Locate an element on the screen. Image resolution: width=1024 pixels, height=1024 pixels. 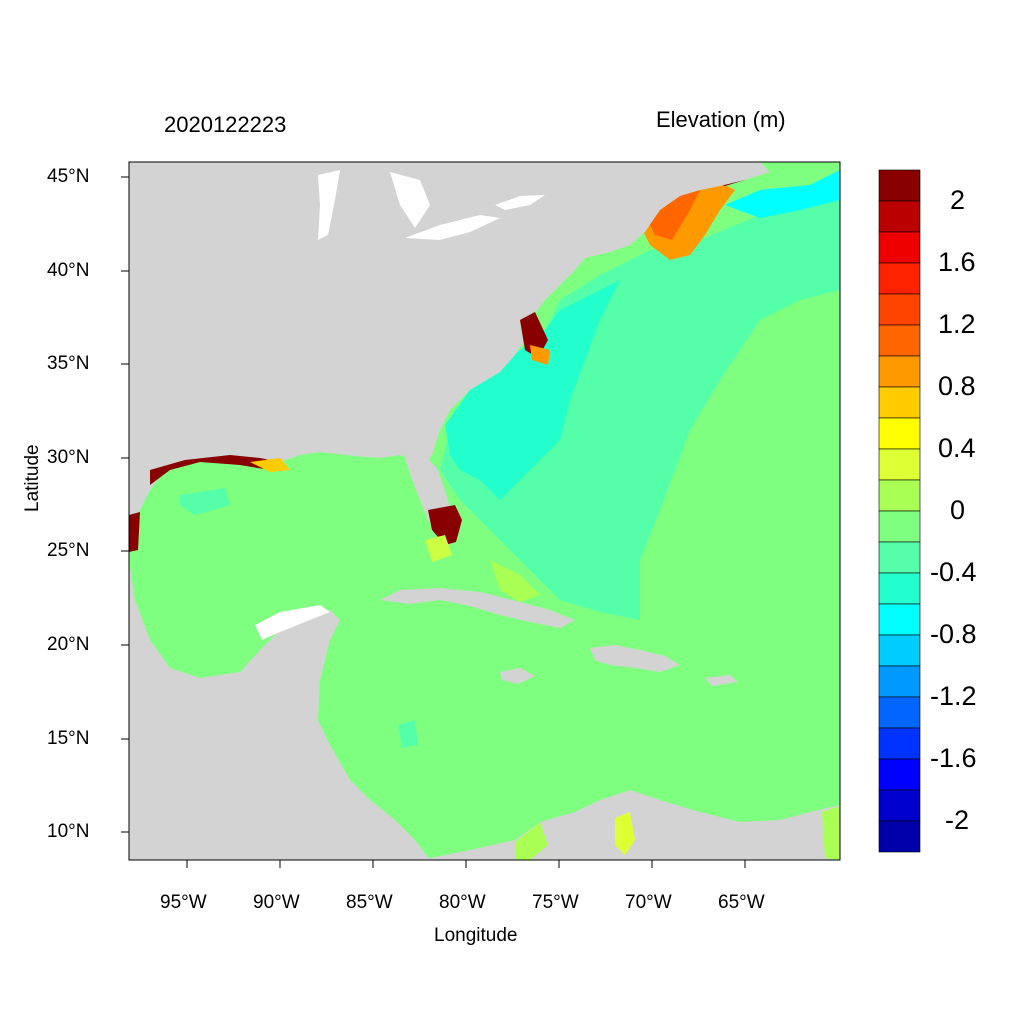
lat-tick-label: 20°N is located at coordinates (68, 644).